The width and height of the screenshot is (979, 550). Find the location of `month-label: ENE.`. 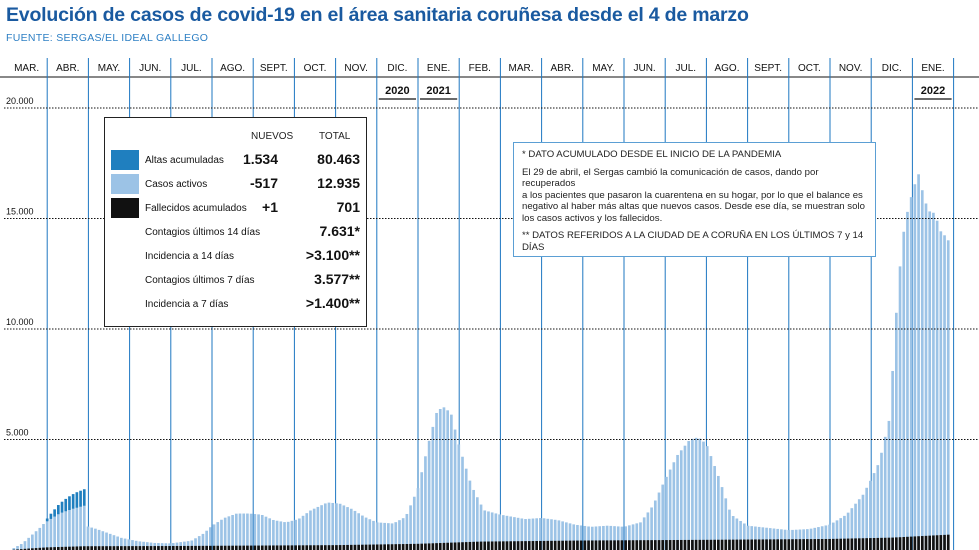

month-label: ENE. is located at coordinates (438, 68).